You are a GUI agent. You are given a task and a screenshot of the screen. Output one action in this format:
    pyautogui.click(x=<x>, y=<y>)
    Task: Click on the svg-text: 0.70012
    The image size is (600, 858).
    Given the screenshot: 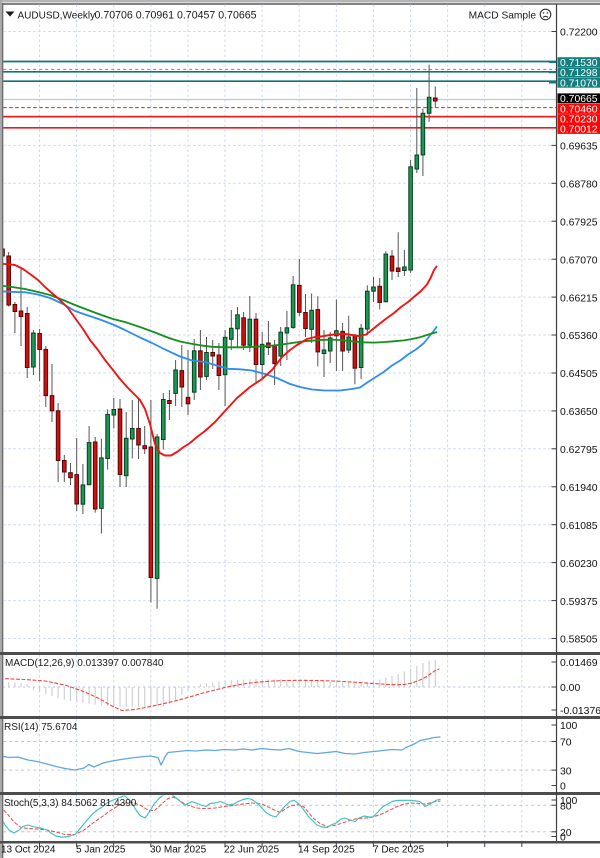 What is the action you would take?
    pyautogui.click(x=579, y=130)
    